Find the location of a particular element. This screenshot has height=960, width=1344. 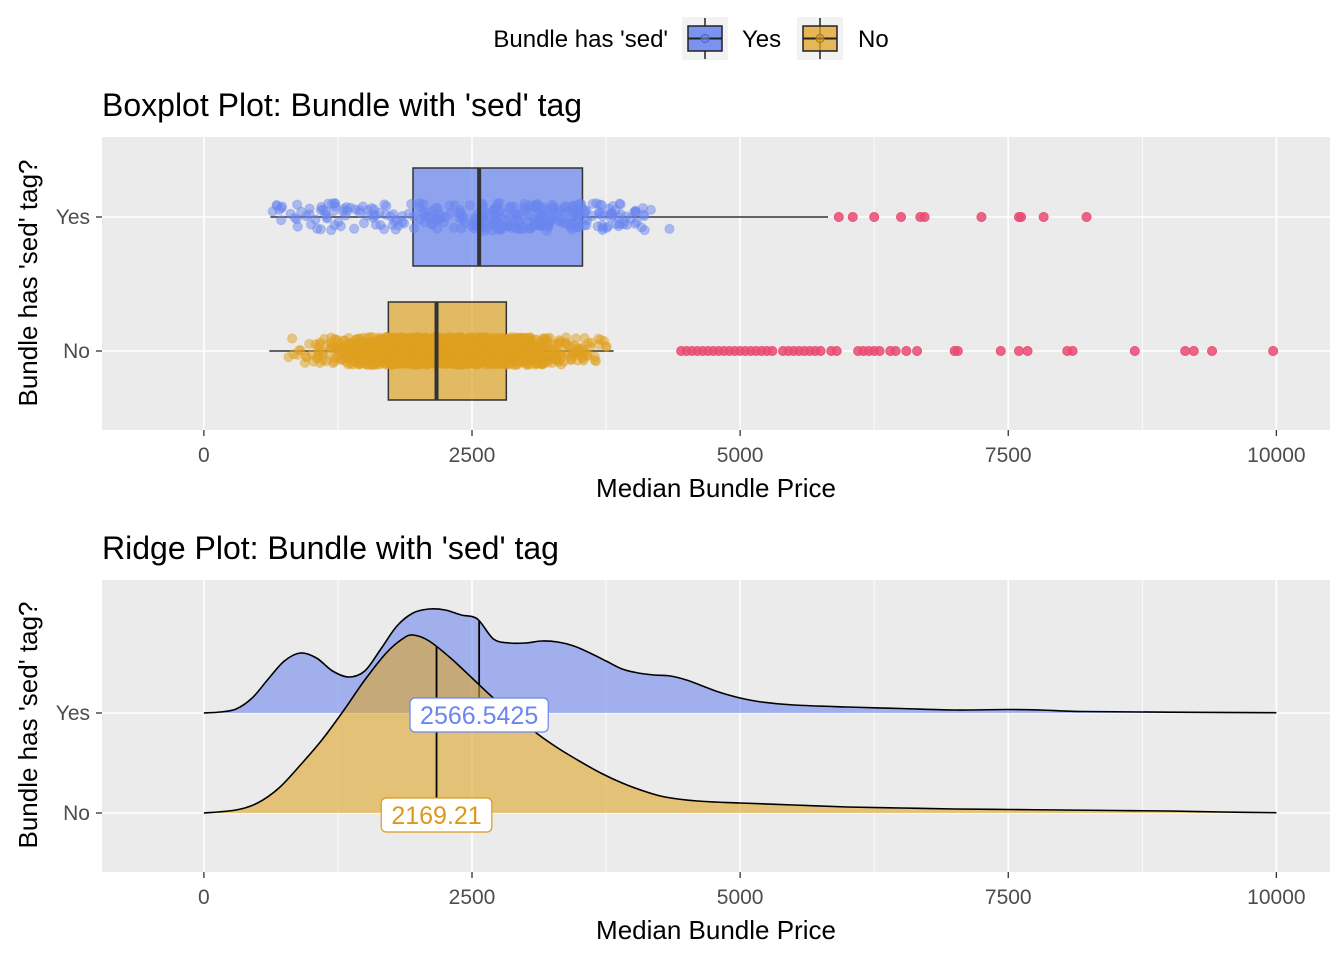

ridge-title: Ridge Plot: Bundle with 'sed' tag is located at coordinates (330, 548).